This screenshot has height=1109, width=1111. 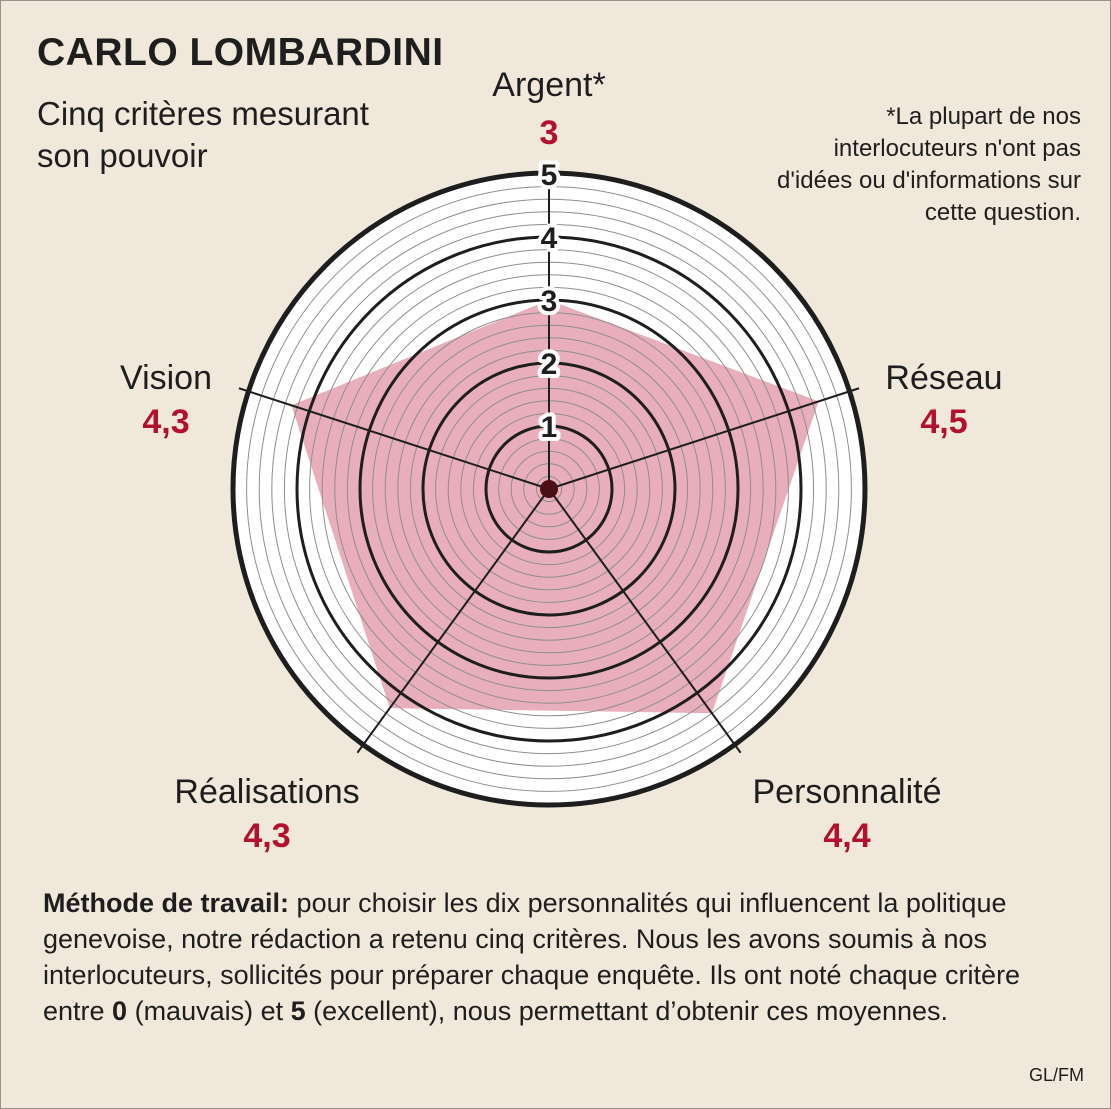 I want to click on tick-label-halo: 5, so click(x=549, y=175).